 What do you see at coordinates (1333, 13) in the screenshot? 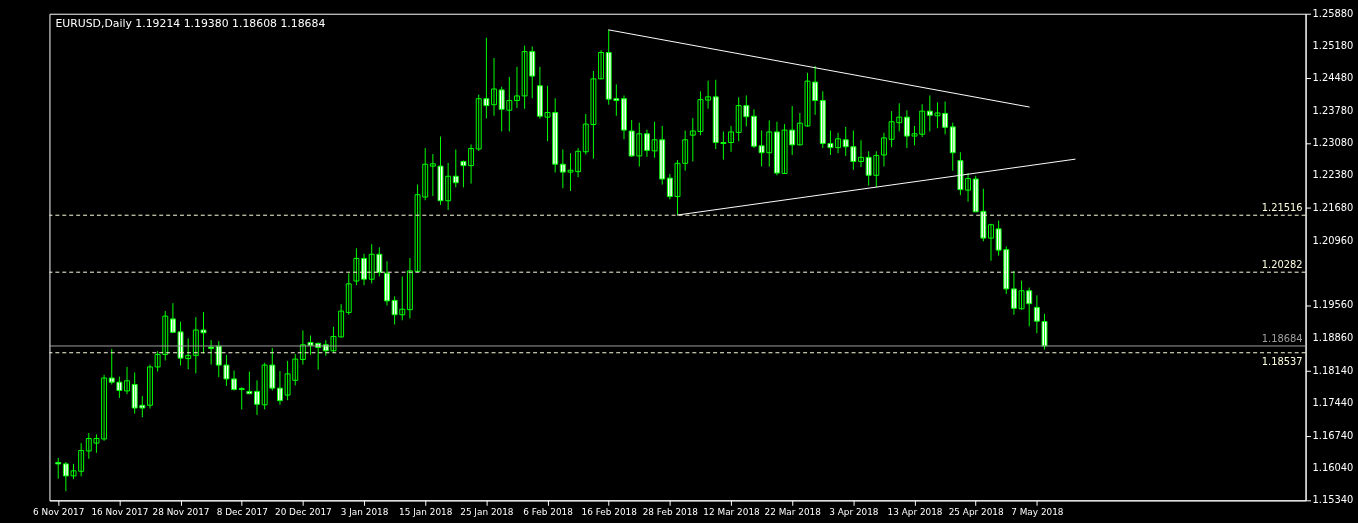
I see `y-tick-label: 1.25880` at bounding box center [1333, 13].